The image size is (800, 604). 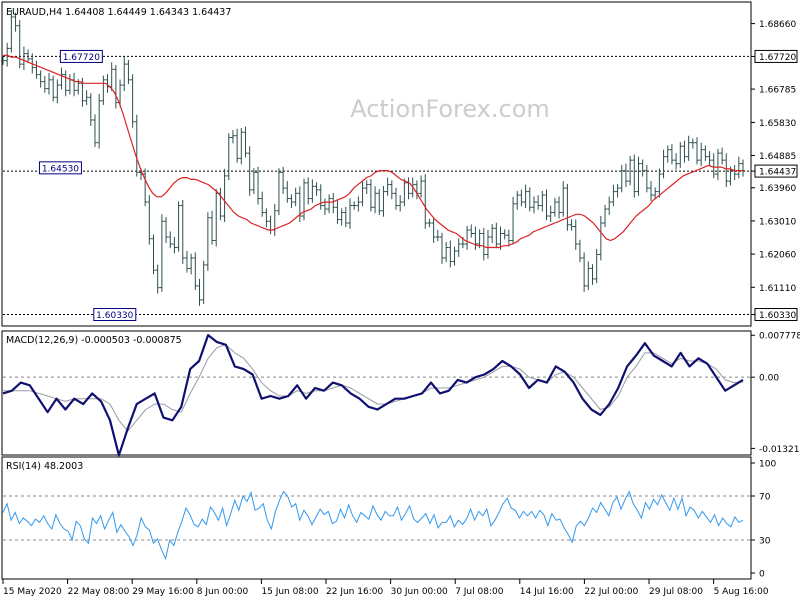 I want to click on time-tick-label-7: 7 Jul 08:00, so click(x=479, y=592).